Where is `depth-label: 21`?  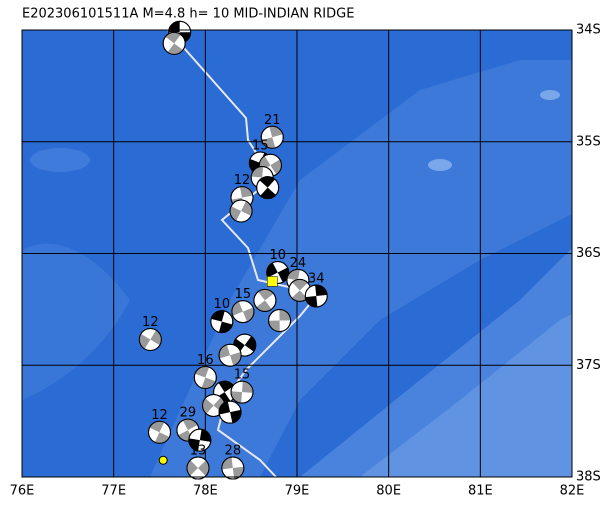 depth-label: 21 is located at coordinates (272, 120).